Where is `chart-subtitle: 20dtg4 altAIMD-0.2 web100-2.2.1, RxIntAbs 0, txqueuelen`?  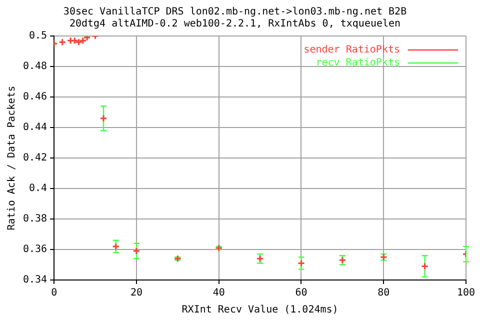
chart-subtitle: 20dtg4 altAIMD-0.2 web100-2.2.1, RxIntAbs 0, txqueuelen is located at coordinates (235, 24).